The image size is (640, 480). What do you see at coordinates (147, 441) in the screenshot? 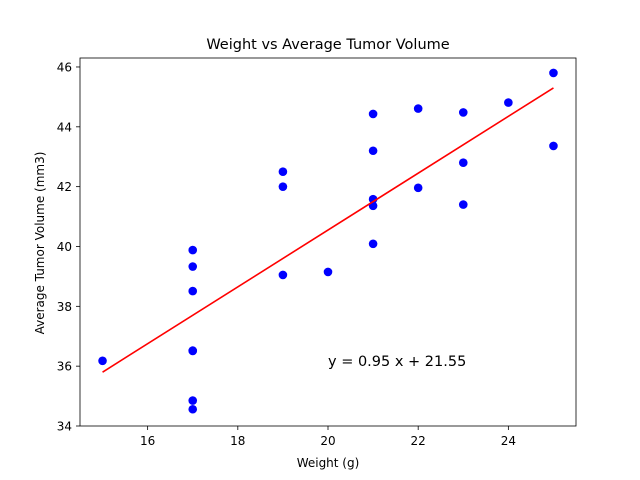
I see `x-tick-label: 16` at bounding box center [147, 441].